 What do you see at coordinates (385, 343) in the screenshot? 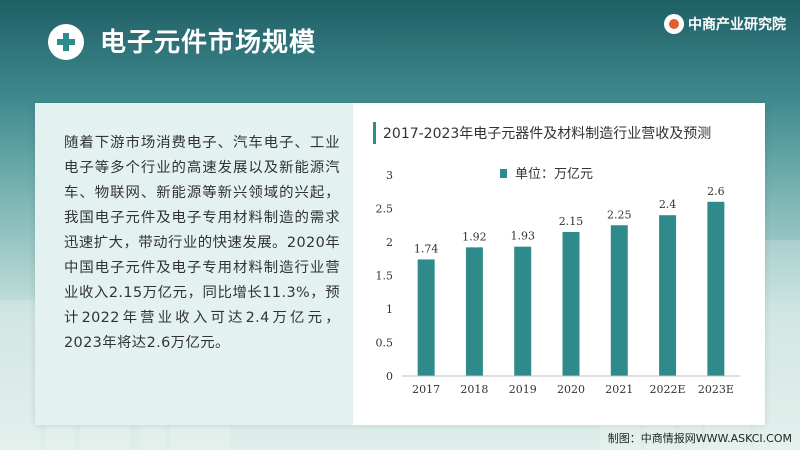
I see `y-tick-label: 0.5` at bounding box center [385, 343].